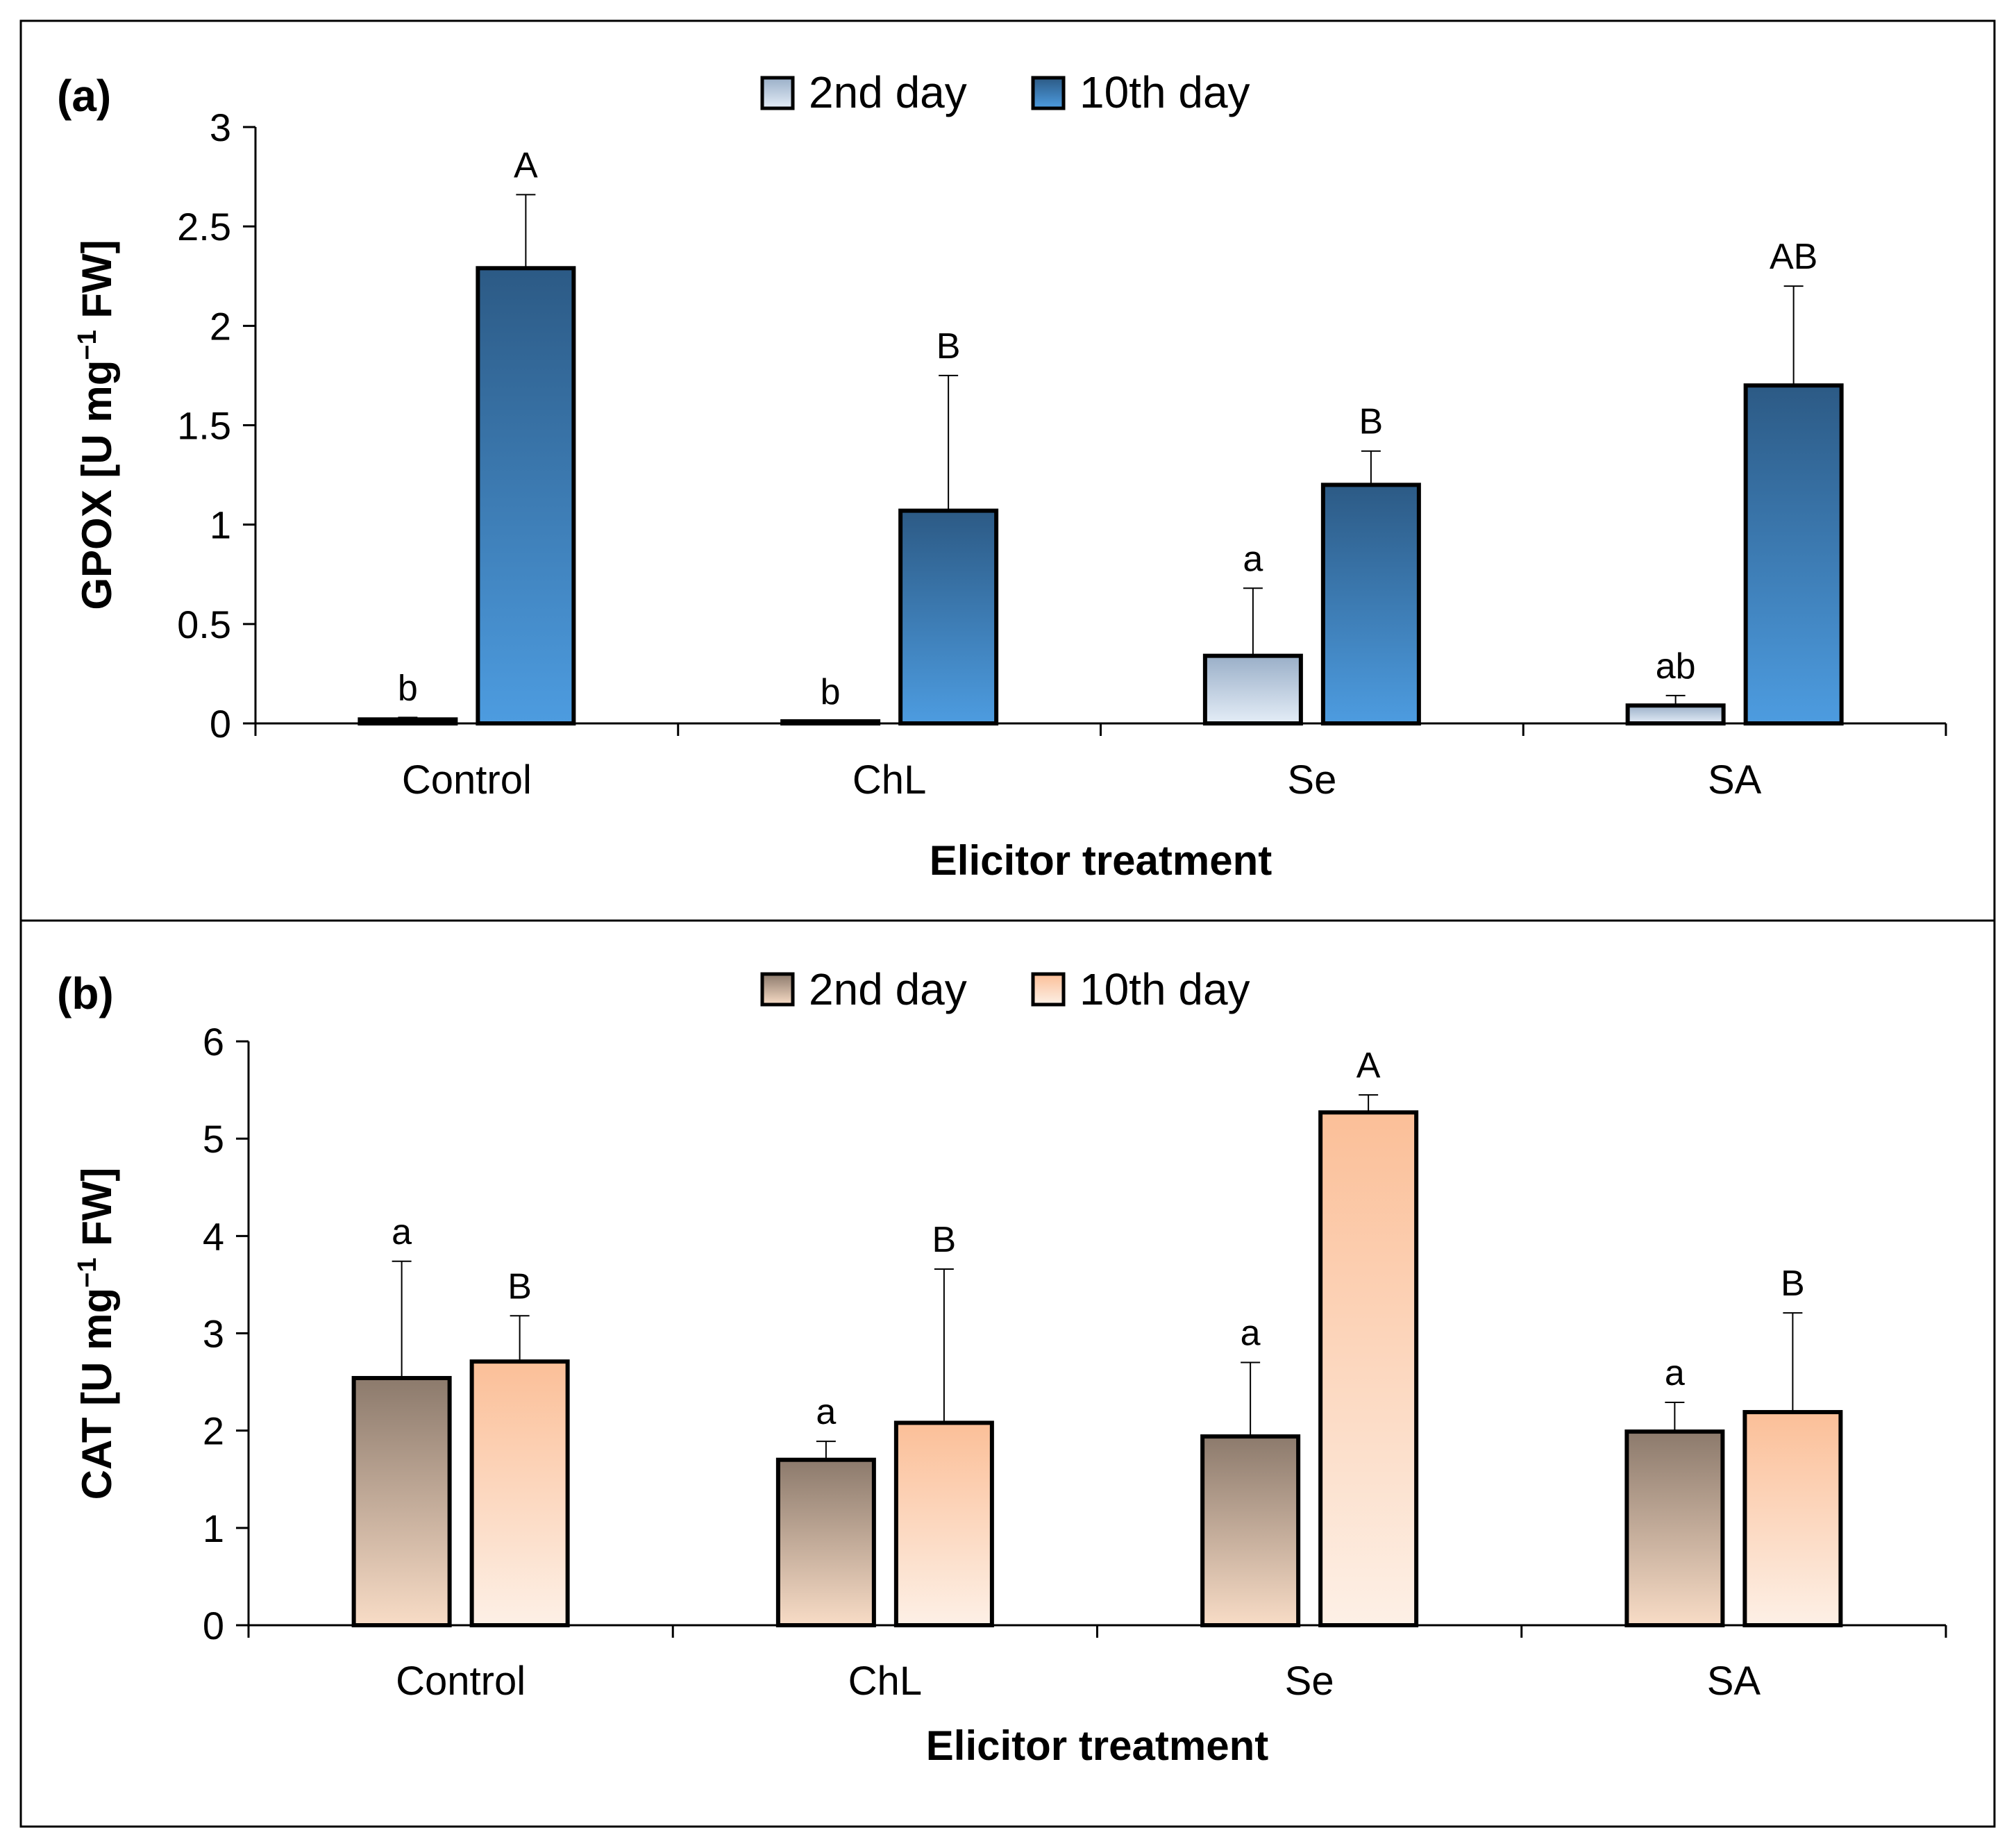 The width and height of the screenshot is (2016, 1846). What do you see at coordinates (84, 96) in the screenshot?
I see `panel-label: (a)` at bounding box center [84, 96].